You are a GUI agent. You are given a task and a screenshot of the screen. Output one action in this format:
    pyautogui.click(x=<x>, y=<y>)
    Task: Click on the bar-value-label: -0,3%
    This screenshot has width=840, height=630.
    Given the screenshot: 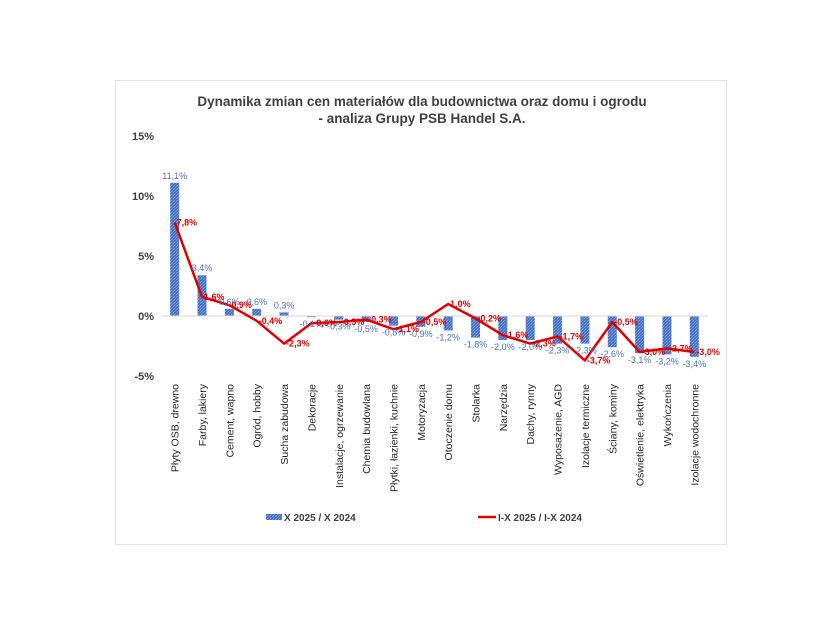 What is the action you would take?
    pyautogui.click(x=339, y=327)
    